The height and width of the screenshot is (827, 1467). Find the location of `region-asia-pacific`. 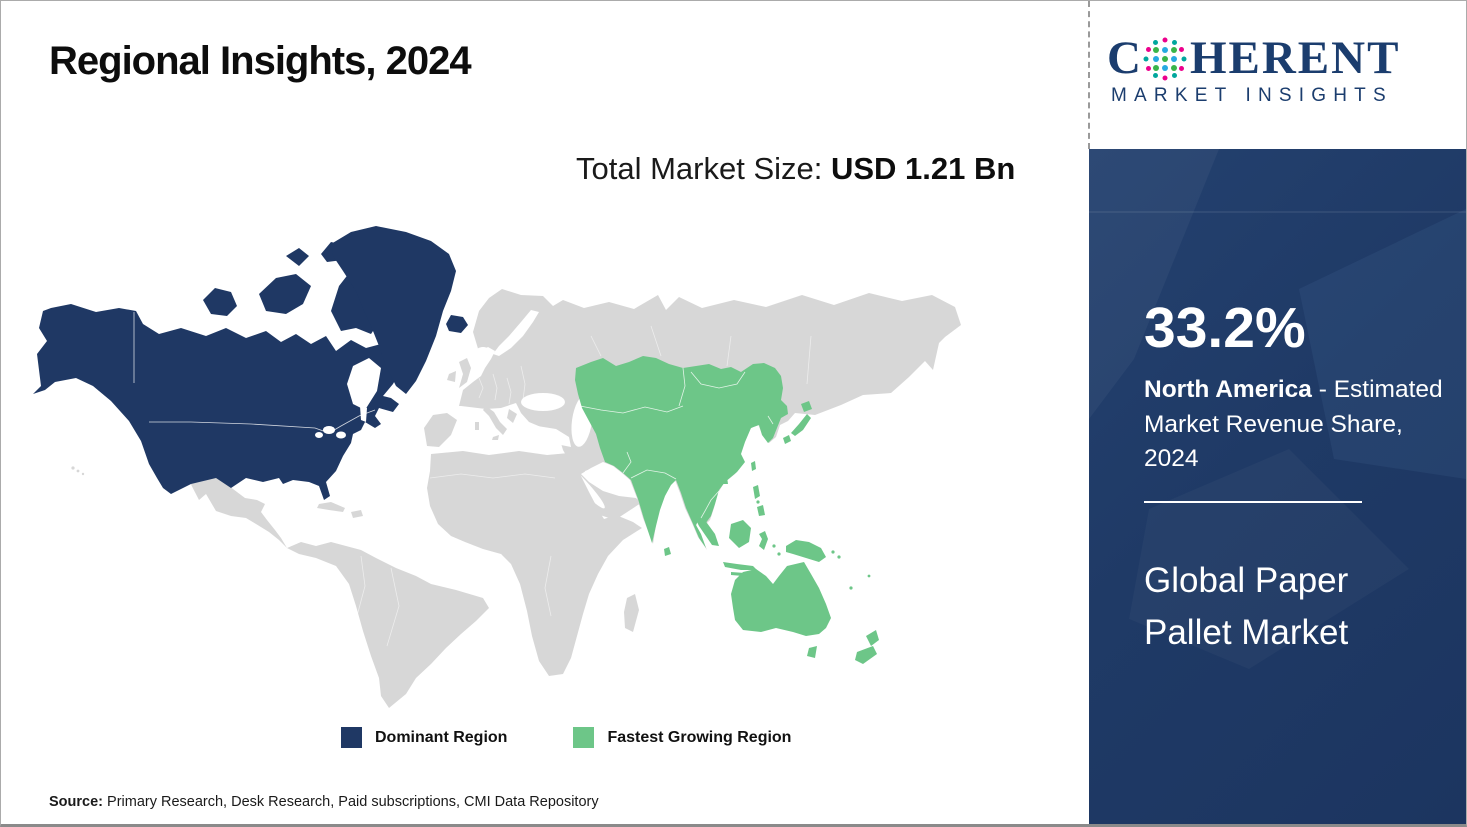

region-asia-pacific is located at coordinates (727, 510).